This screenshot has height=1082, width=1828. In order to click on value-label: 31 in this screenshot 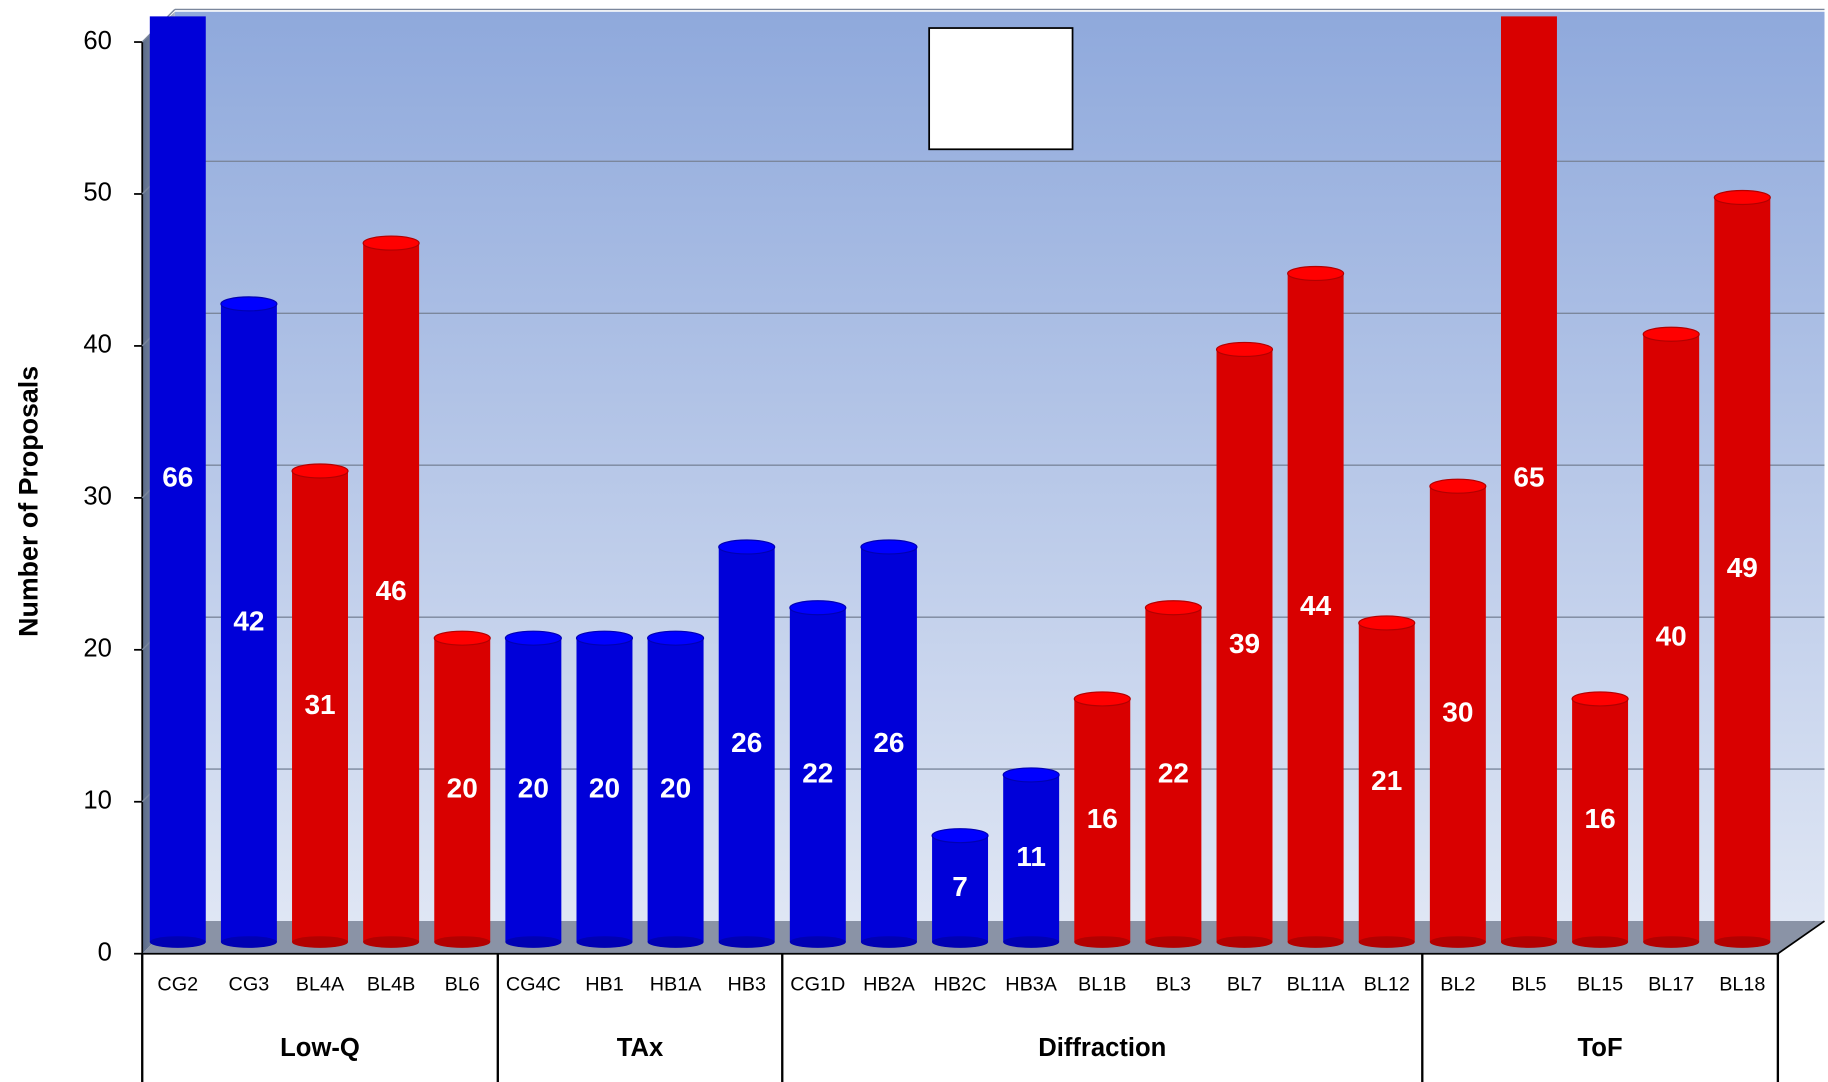, I will do `click(319, 704)`.